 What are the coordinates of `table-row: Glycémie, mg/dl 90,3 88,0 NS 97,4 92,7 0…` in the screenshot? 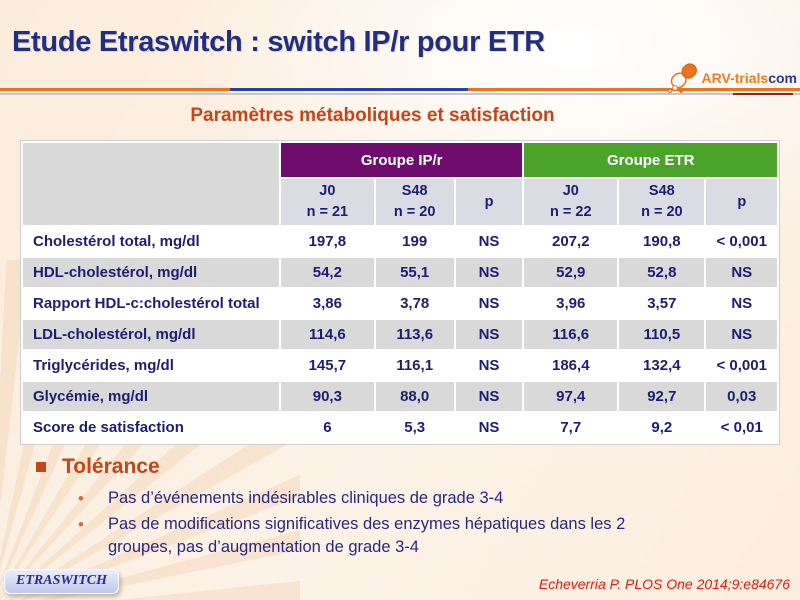 It's located at (400, 396).